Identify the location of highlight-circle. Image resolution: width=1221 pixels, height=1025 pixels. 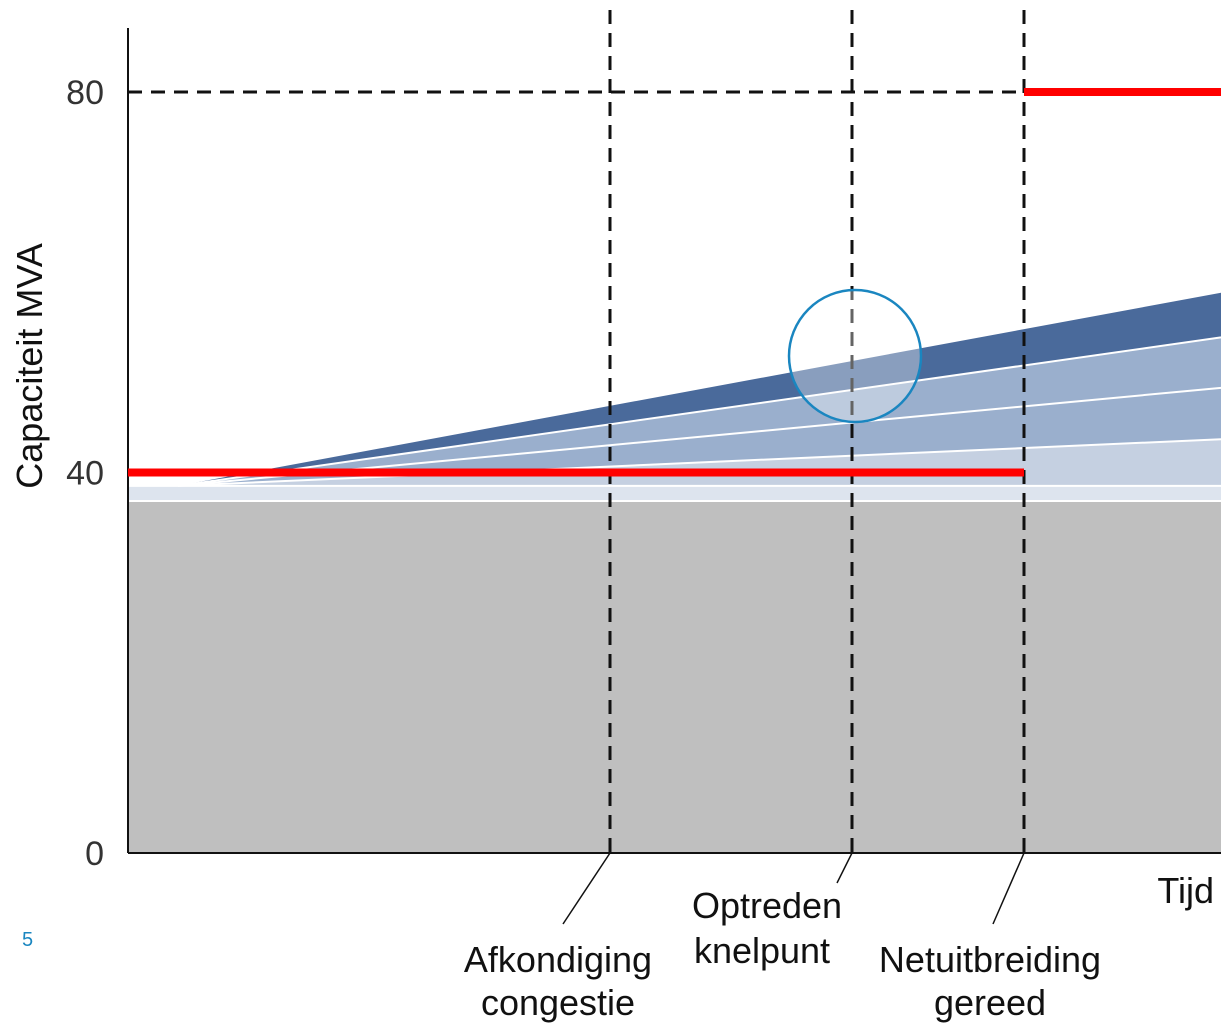
(855, 356).